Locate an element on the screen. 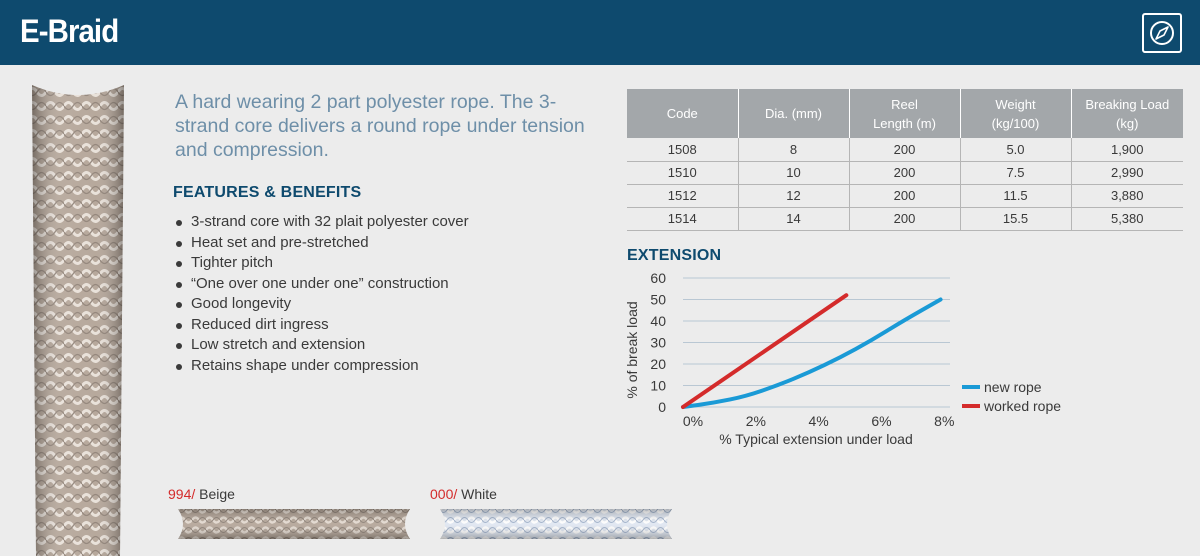 The image size is (1200, 556). swatch-label-white: 000/ White is located at coordinates (463, 494).